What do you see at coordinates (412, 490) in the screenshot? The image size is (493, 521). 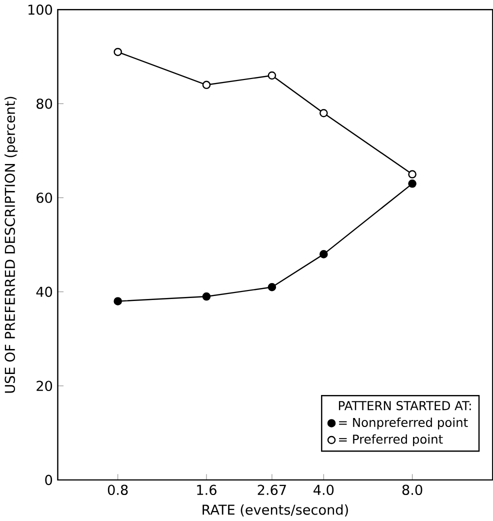 I see `x-tick-label: 8.0` at bounding box center [412, 490].